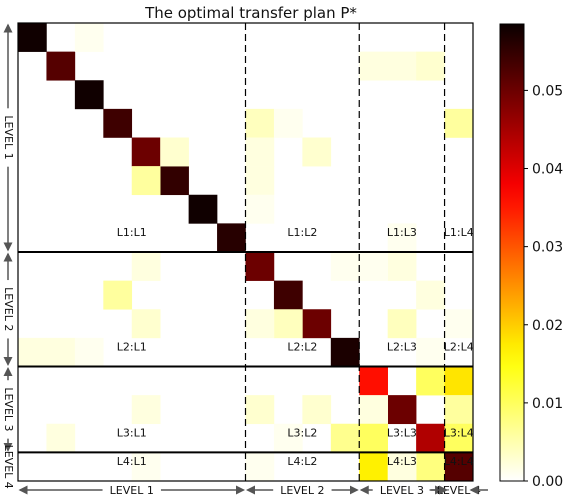  What do you see at coordinates (8, 409) in the screenshot?
I see `y-level-label: LEVEL 3` at bounding box center [8, 409].